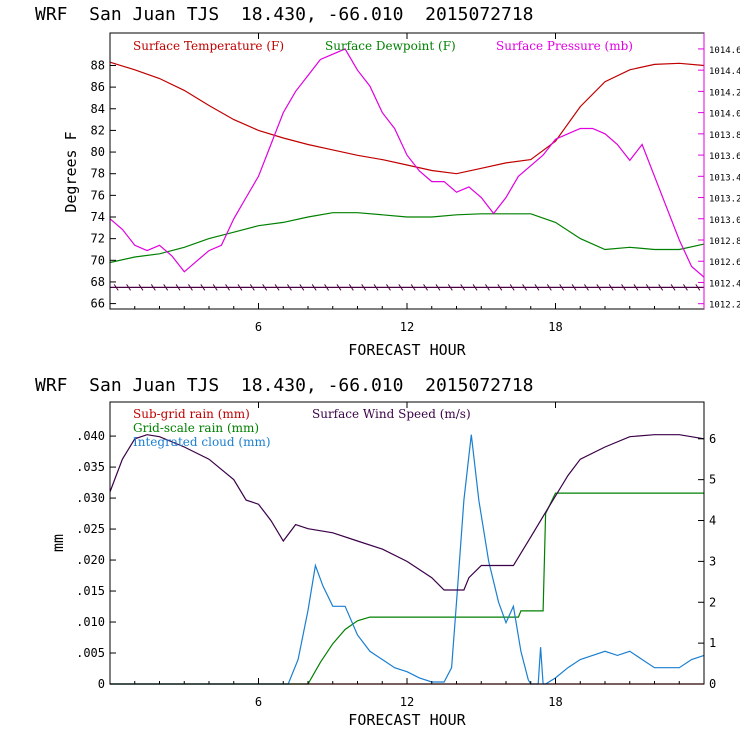 This screenshot has height=740, width=740. I want to click on chart1-y2tick-label: 1013.6, so click(724, 157).